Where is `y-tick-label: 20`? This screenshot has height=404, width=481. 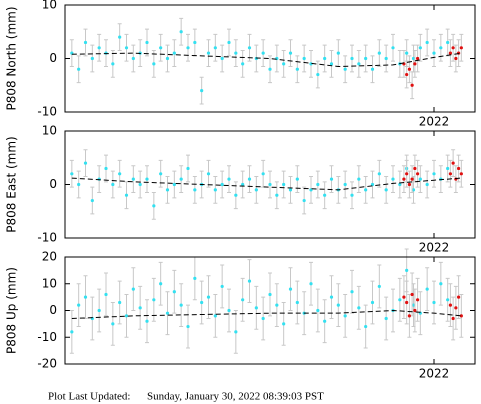
y-tick-label: 20 is located at coordinates (49, 257).